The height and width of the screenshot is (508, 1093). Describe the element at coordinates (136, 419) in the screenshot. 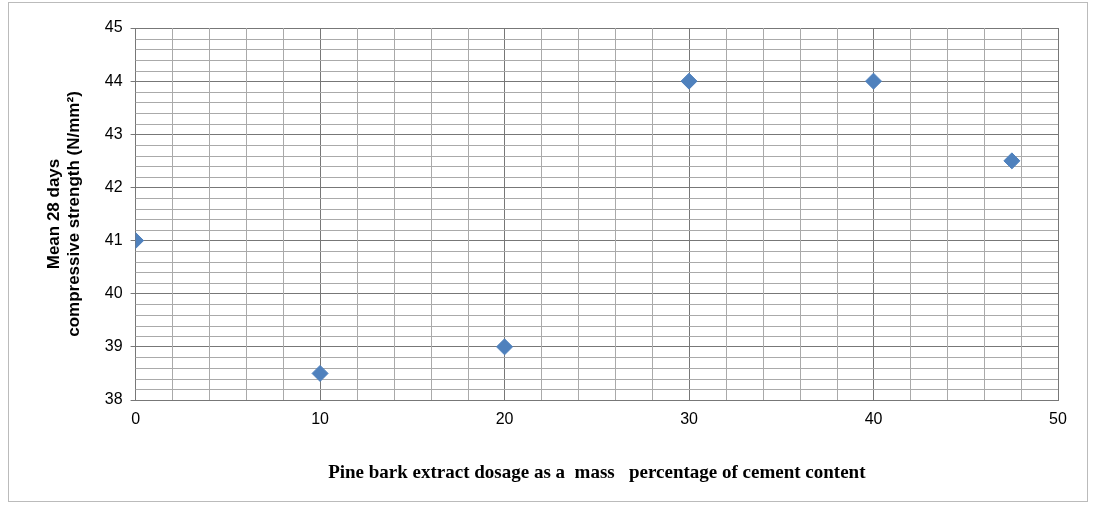

I see `x-tick-label: 0` at that location.